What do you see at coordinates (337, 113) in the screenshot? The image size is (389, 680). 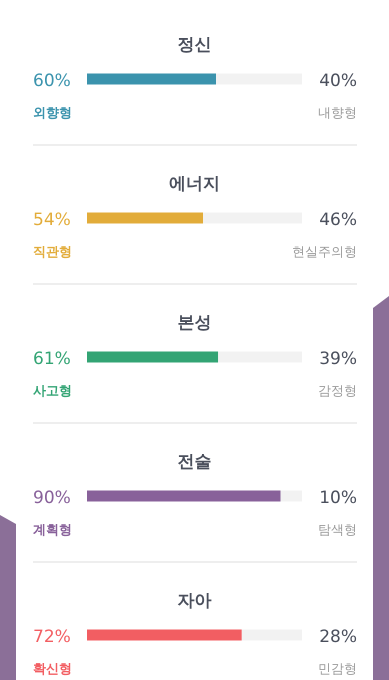 I see `text: 내향형` at bounding box center [337, 113].